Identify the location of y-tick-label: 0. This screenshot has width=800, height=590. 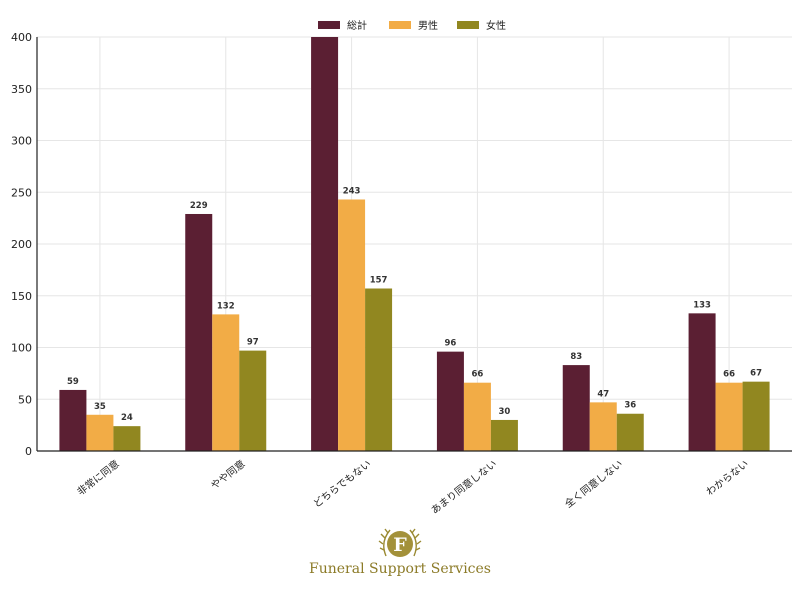
(28, 451).